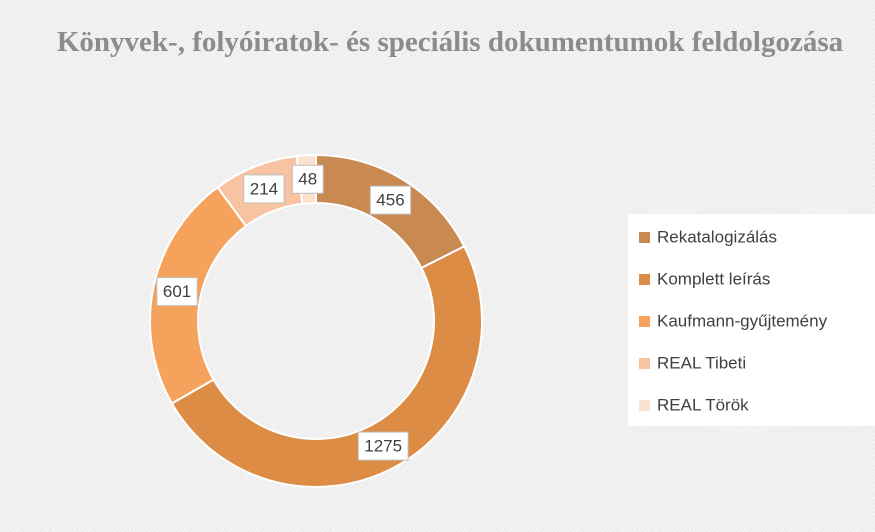 Image resolution: width=875 pixels, height=532 pixels. Describe the element at coordinates (742, 320) in the screenshot. I see `legend-label: Kaufmann-gyűjtemény` at that location.